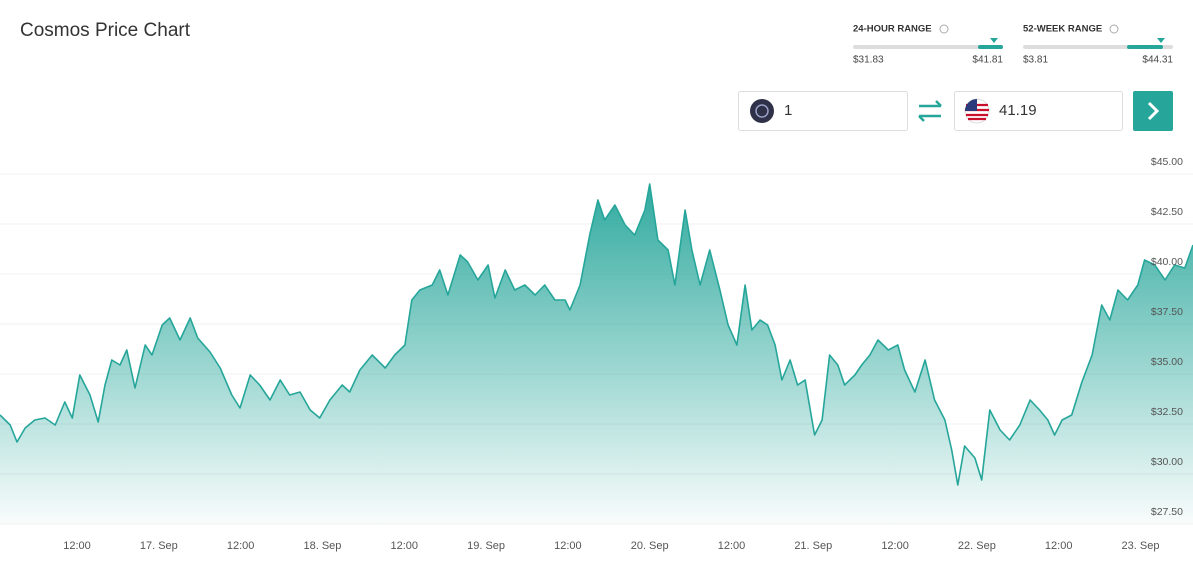 This screenshot has width=1193, height=561. Describe the element at coordinates (650, 546) in the screenshot. I see `x-tick-label: 20. Sep` at that location.